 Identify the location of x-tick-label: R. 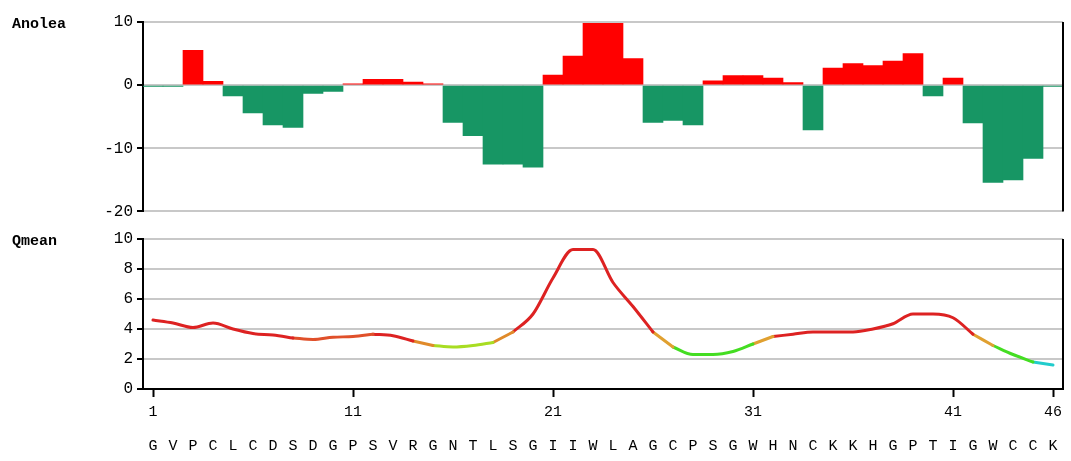
(413, 446).